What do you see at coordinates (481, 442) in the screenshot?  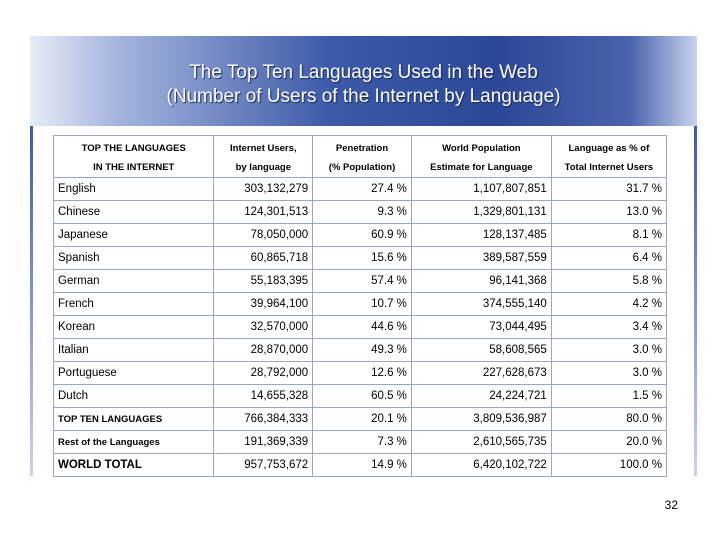 I see `cell-world-population: 2,610,565,735` at bounding box center [481, 442].